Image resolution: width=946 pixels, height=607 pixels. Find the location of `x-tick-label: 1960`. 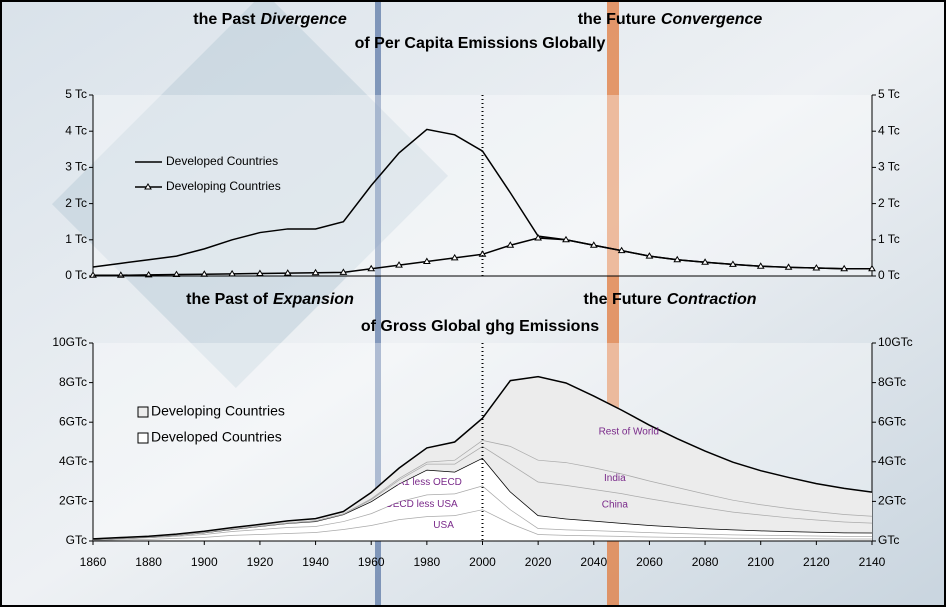

x-tick-label: 1960 is located at coordinates (371, 562).